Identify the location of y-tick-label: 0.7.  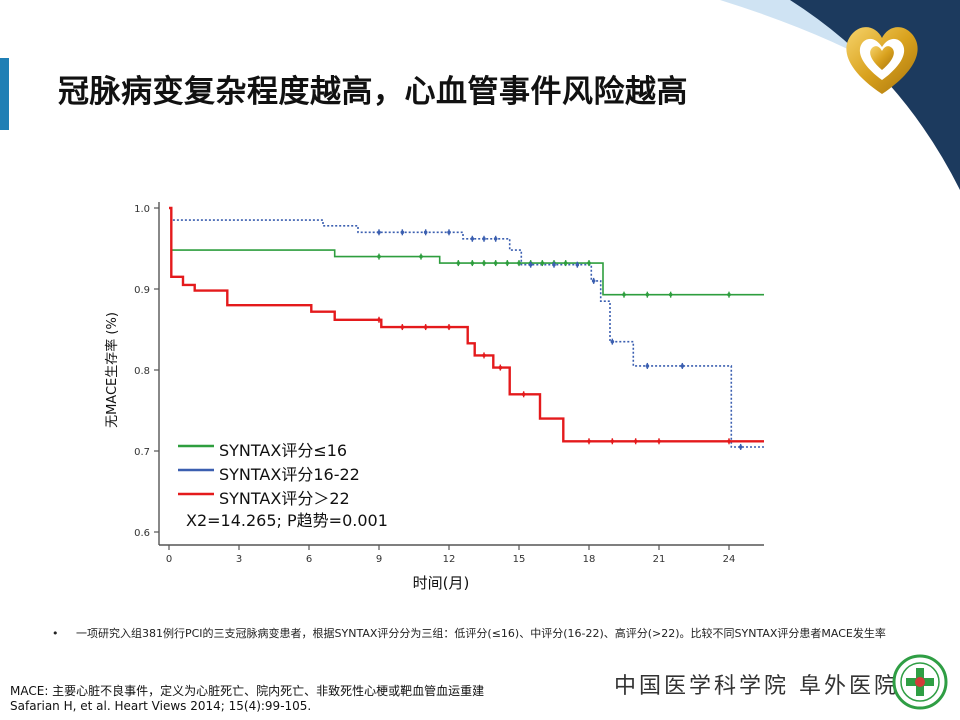
(142, 452).